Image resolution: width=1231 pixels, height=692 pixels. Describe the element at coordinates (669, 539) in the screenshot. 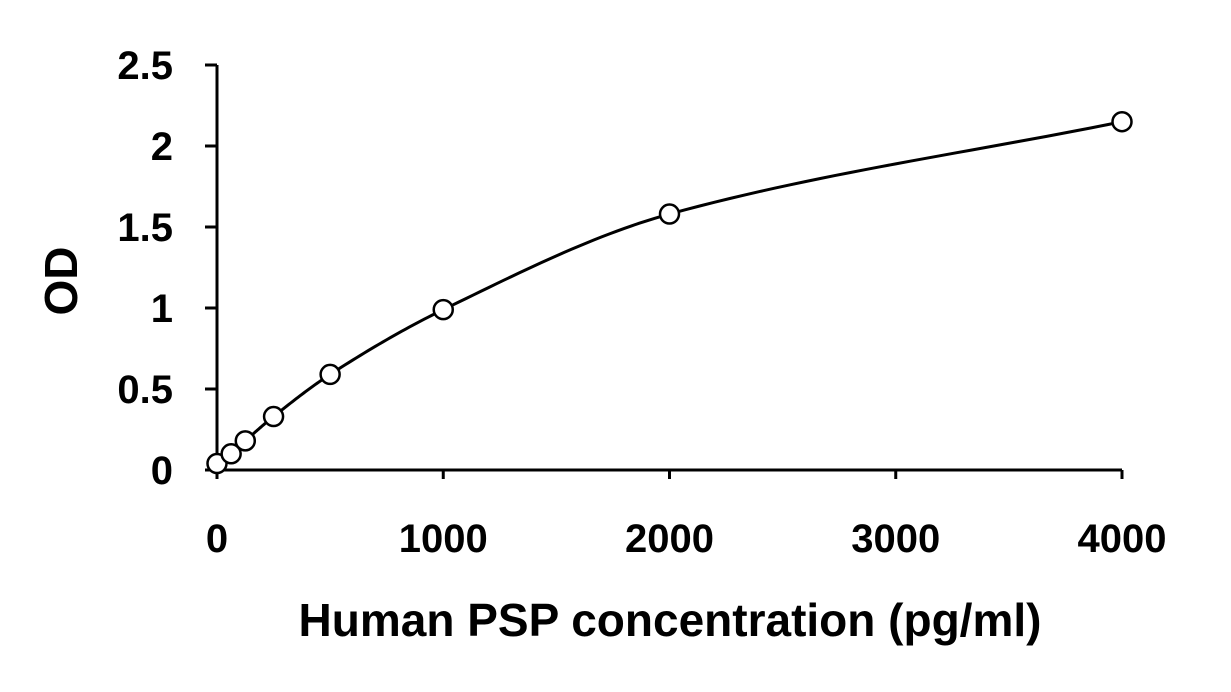

I see `x-tick-label: 2000` at that location.